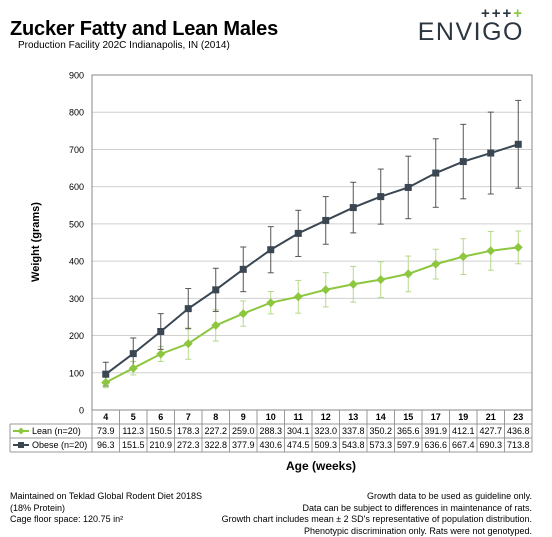  I want to click on x-axis-label: Age (weeks), so click(276, 466).